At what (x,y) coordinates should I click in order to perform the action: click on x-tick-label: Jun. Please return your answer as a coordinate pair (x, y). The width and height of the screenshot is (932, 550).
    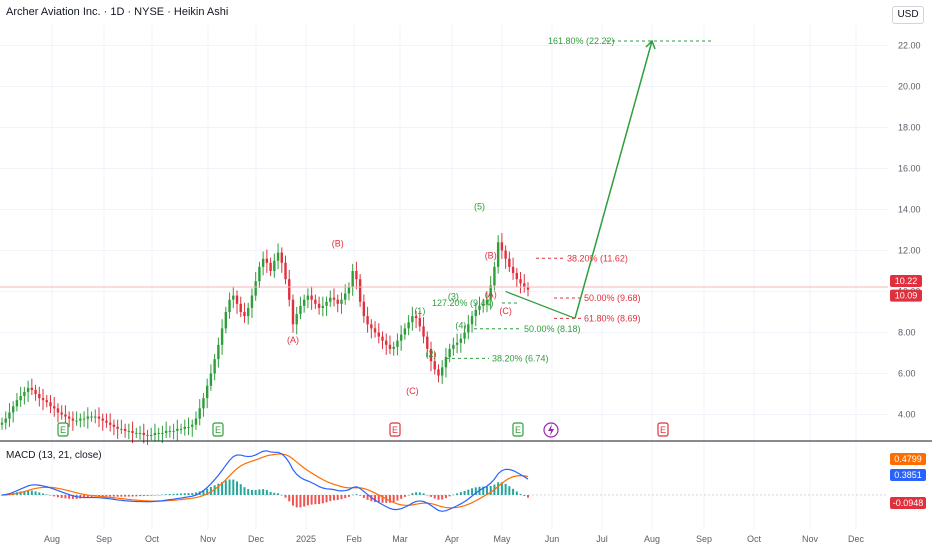
    Looking at the image, I should click on (552, 539).